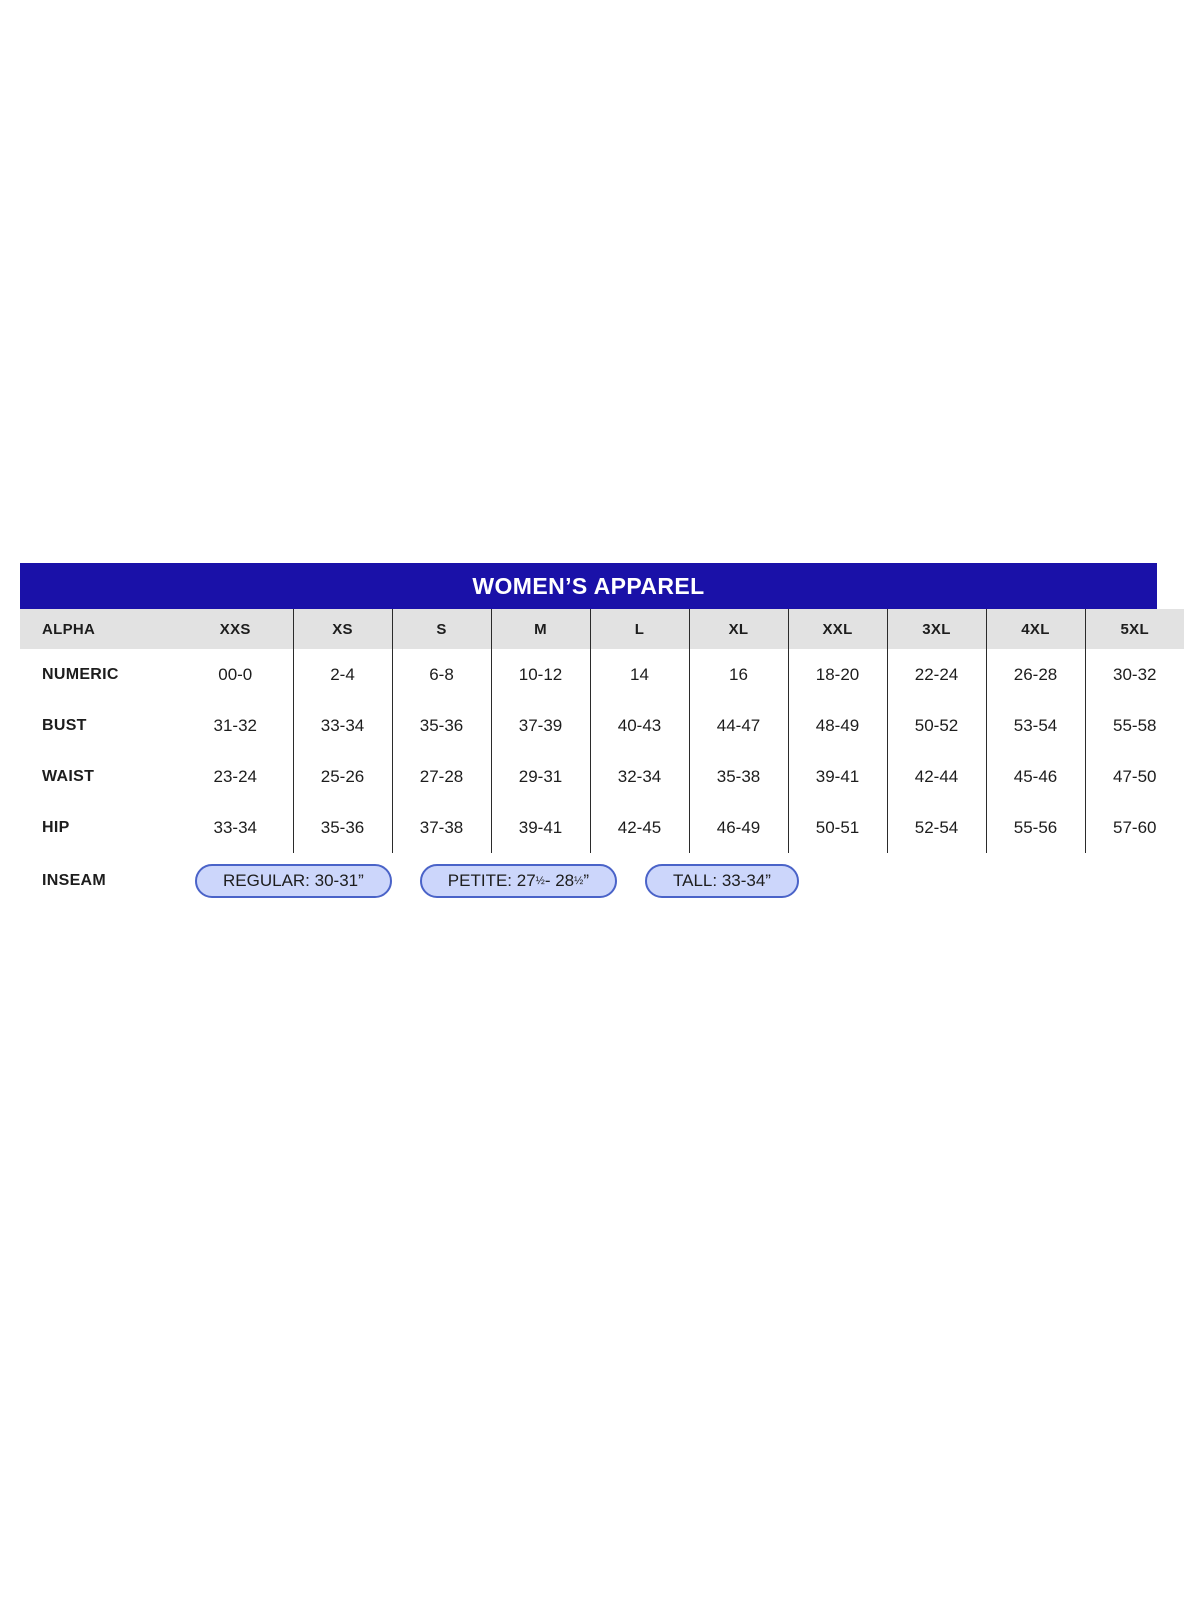 The width and height of the screenshot is (1200, 1600). What do you see at coordinates (540, 776) in the screenshot?
I see `cell-waist-m: 29-31` at bounding box center [540, 776].